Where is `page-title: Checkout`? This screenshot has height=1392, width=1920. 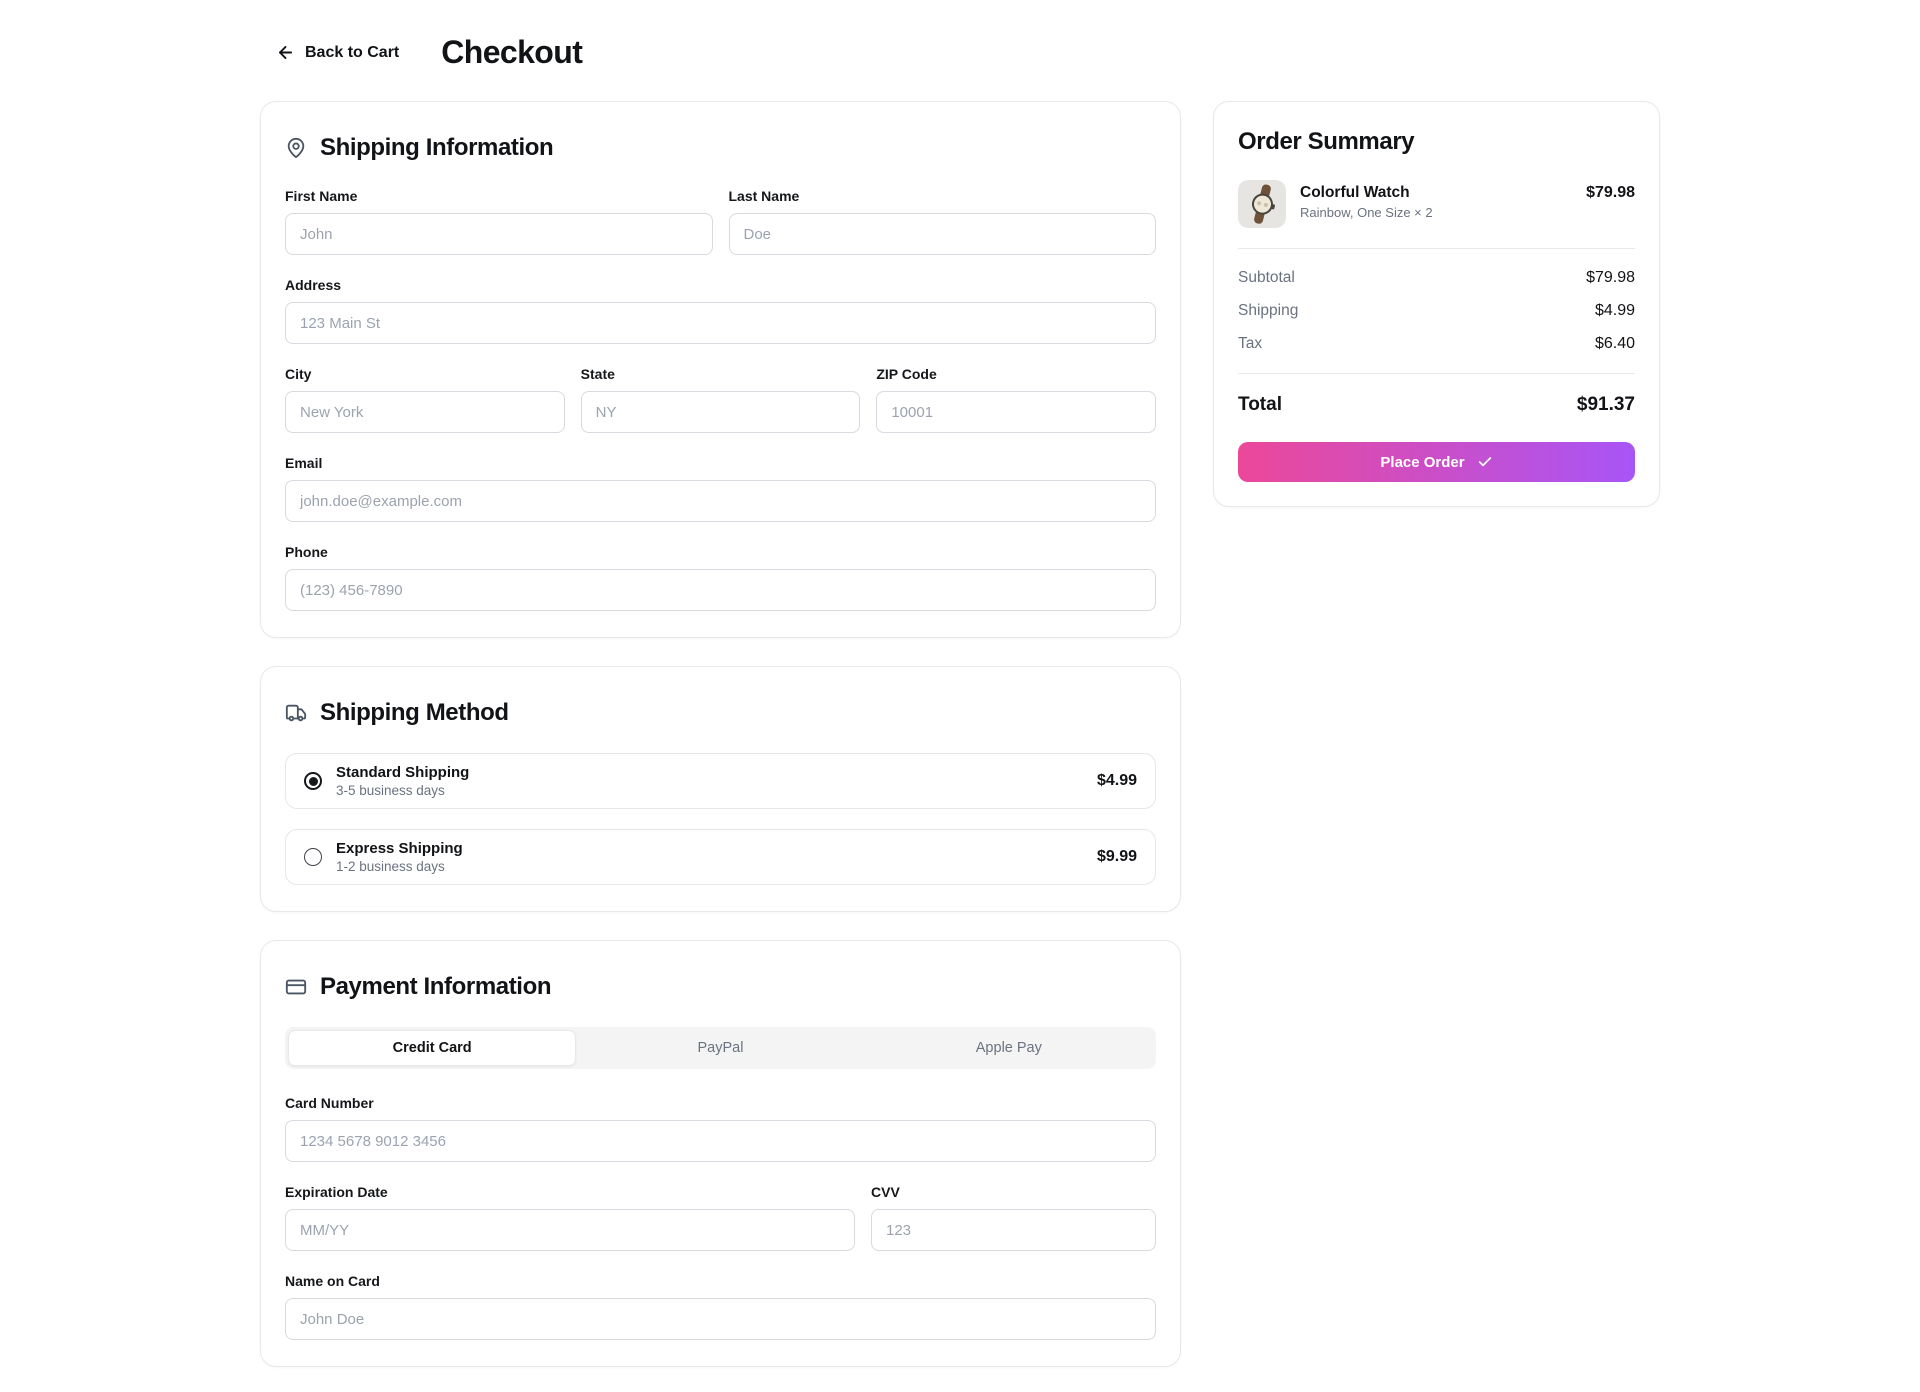
page-title: Checkout is located at coordinates (512, 52).